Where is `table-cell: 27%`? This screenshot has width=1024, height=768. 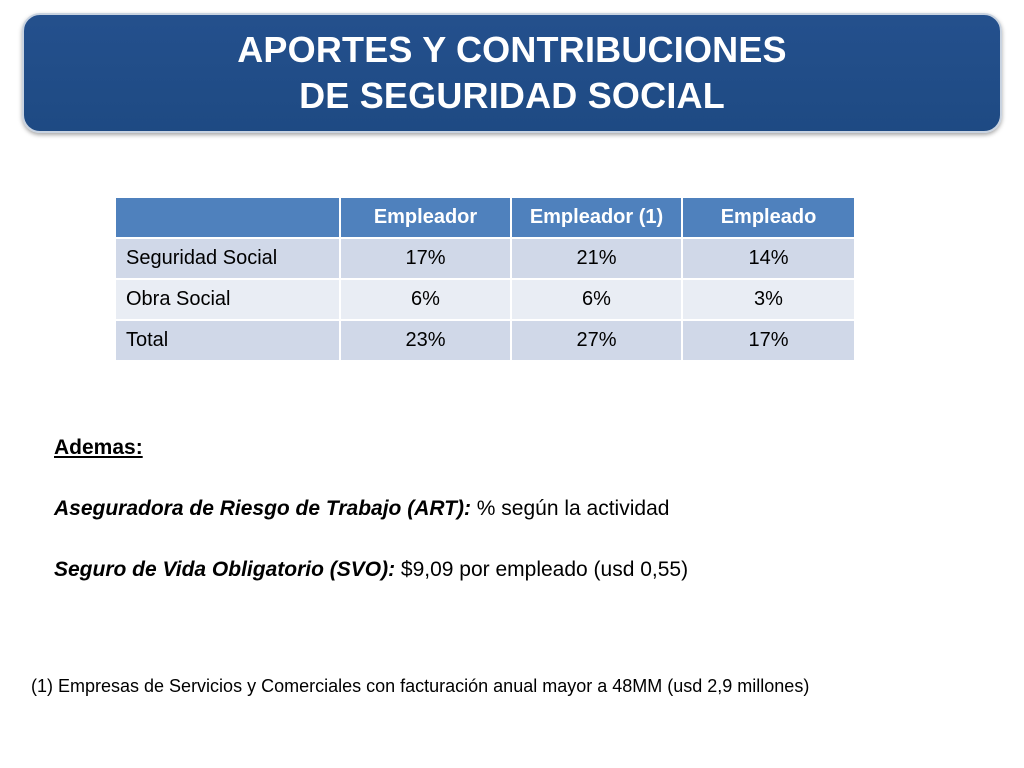
table-cell: 27% is located at coordinates (597, 341).